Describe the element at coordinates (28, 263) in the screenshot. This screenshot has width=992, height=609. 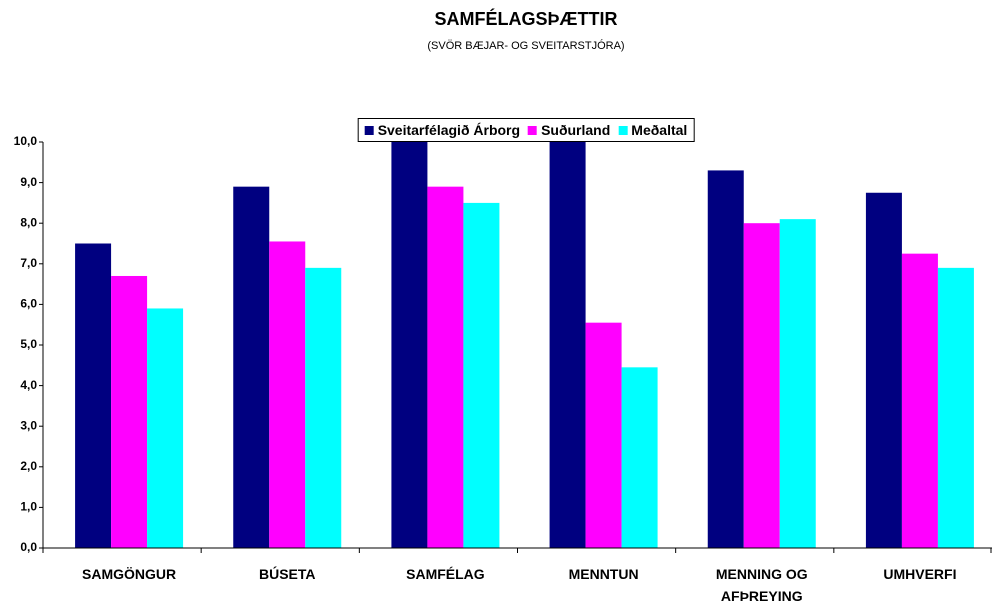
I see `y-tick-label: 7,0` at that location.